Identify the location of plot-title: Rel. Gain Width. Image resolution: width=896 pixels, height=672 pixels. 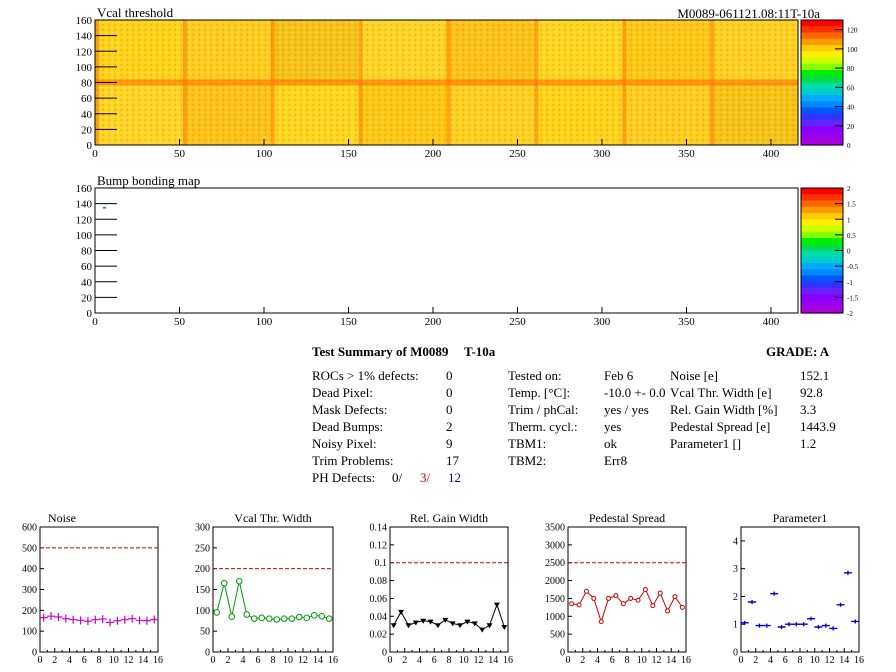
(449, 518).